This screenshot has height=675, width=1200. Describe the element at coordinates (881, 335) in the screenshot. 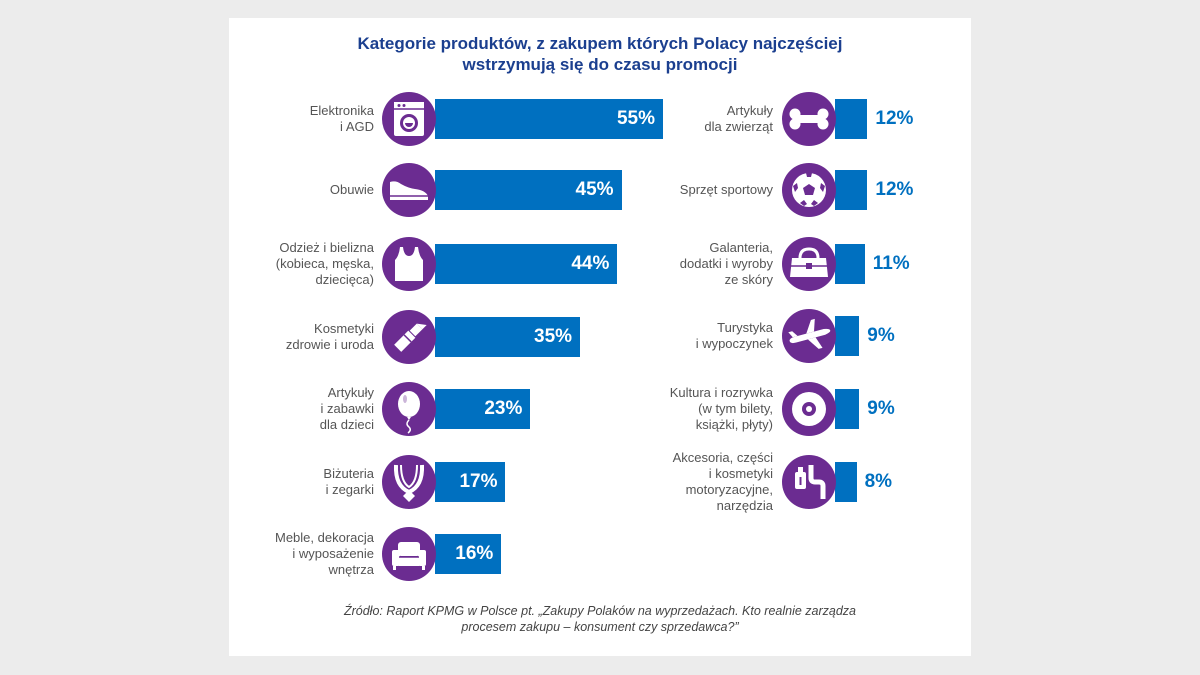

I see `value-label-right-4: 9%` at that location.